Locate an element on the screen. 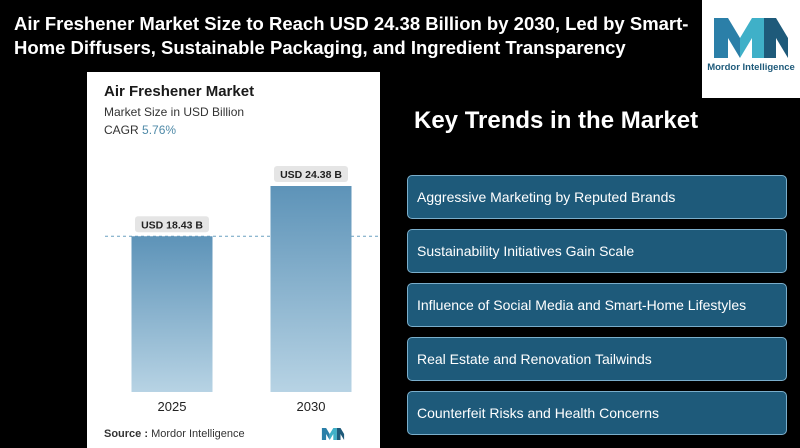  bar-2025 is located at coordinates (172, 314).